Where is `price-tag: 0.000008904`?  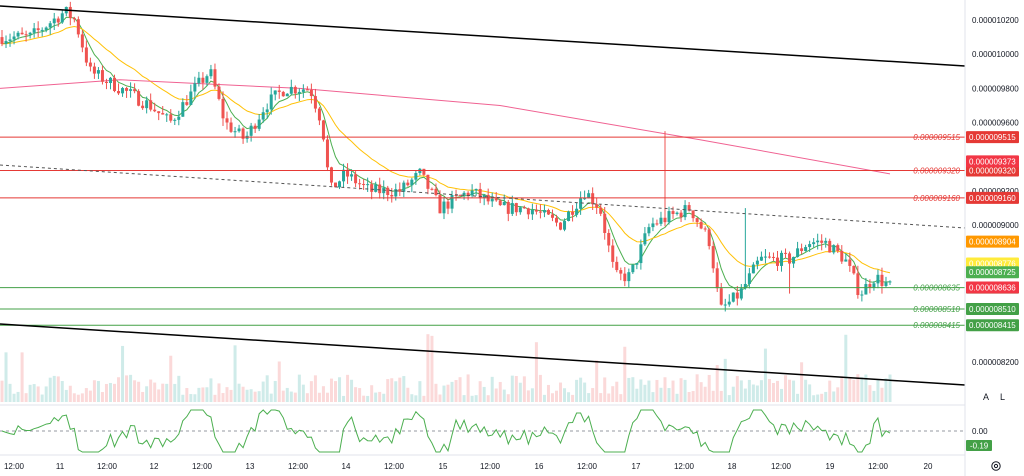
price-tag: 0.000008904 is located at coordinates (992, 242).